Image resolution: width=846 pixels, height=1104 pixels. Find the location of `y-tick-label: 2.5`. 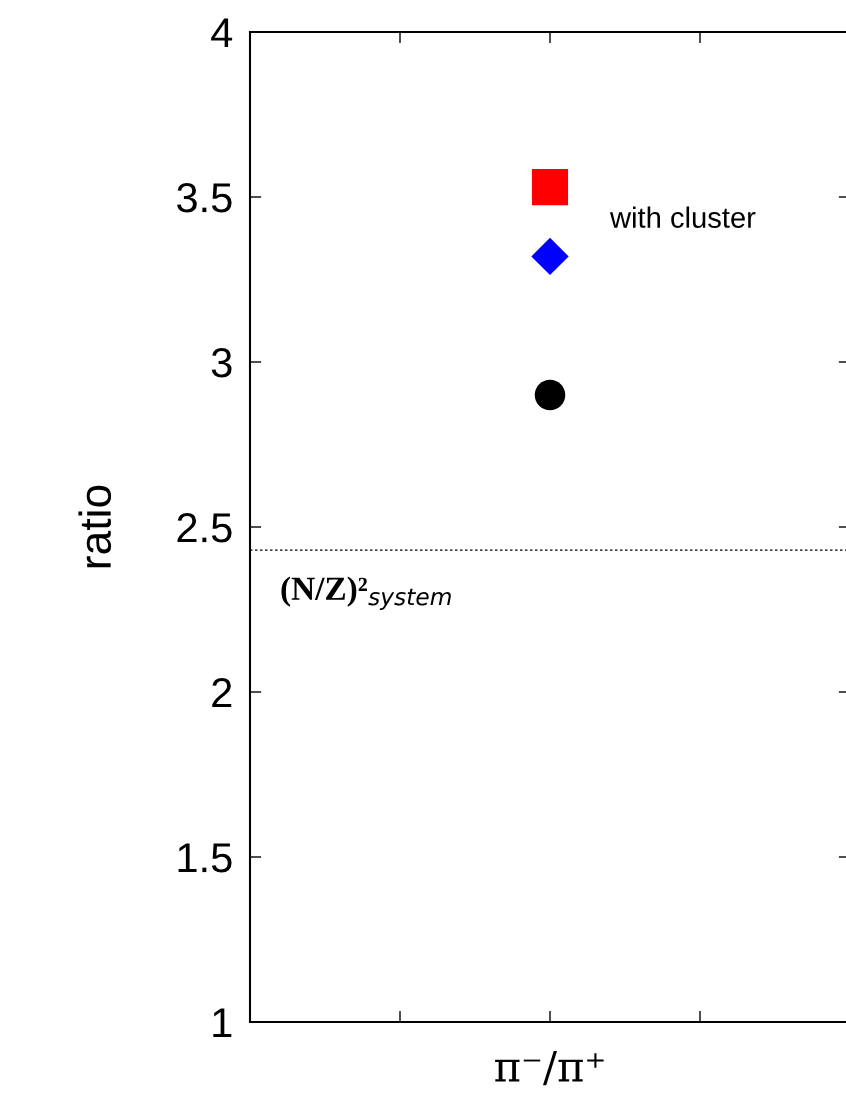

y-tick-label: 2.5 is located at coordinates (204, 528).